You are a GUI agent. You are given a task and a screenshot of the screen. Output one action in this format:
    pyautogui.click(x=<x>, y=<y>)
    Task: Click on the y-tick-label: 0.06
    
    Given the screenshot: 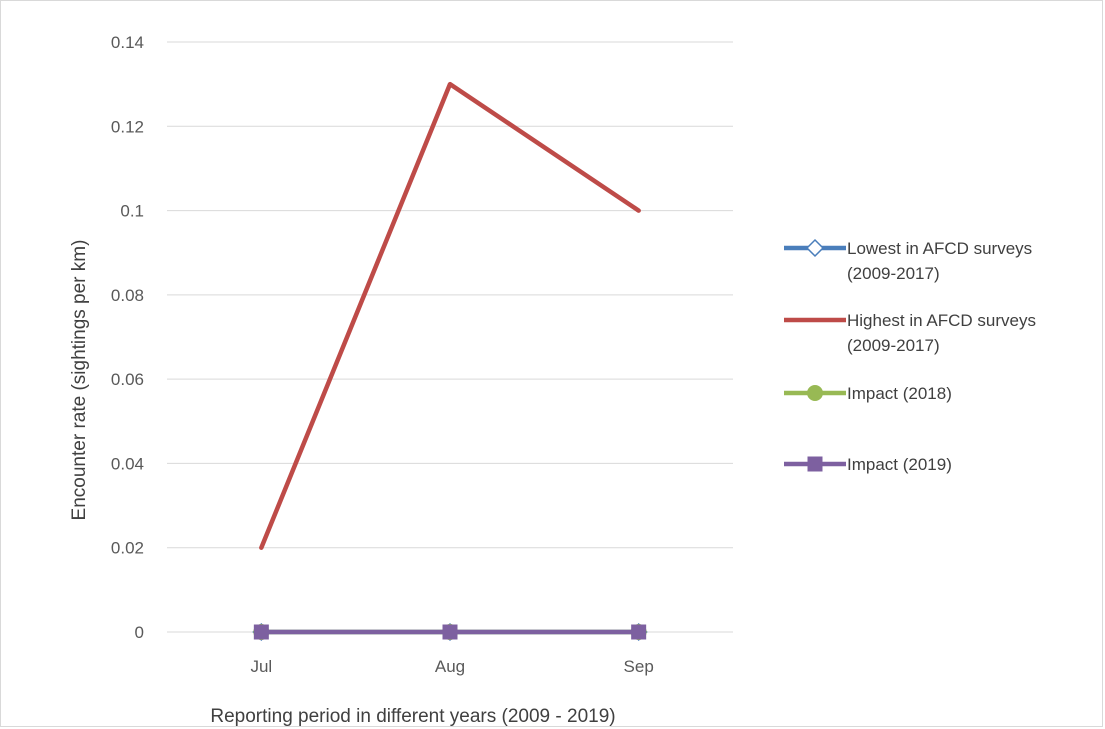 What is the action you would take?
    pyautogui.click(x=127, y=379)
    